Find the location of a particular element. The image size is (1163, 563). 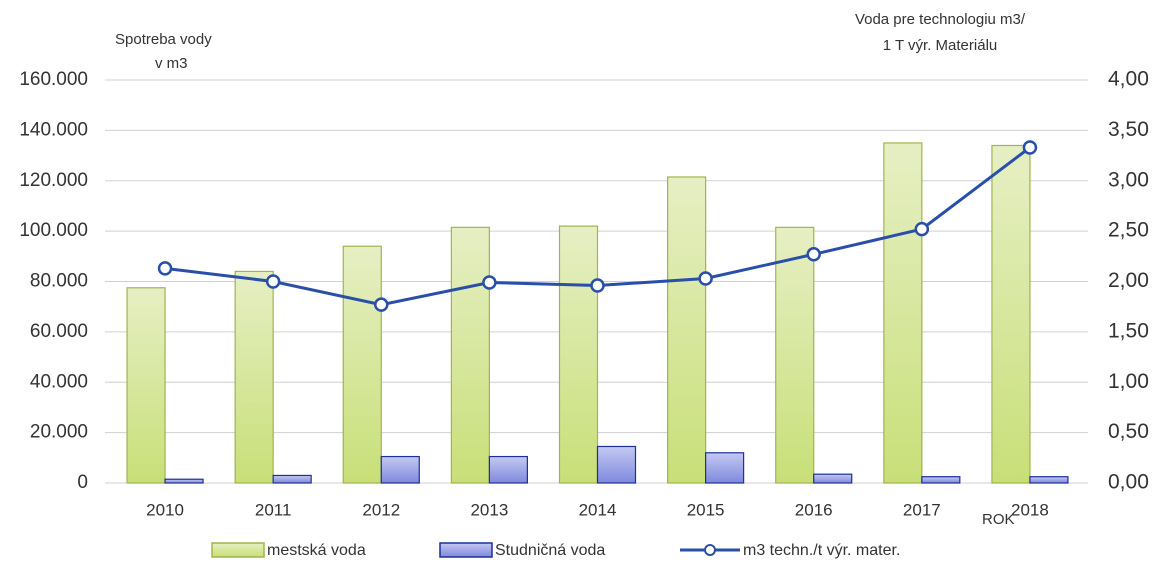

y2-axis-title: 1 T výr. Materiálu is located at coordinates (940, 45).